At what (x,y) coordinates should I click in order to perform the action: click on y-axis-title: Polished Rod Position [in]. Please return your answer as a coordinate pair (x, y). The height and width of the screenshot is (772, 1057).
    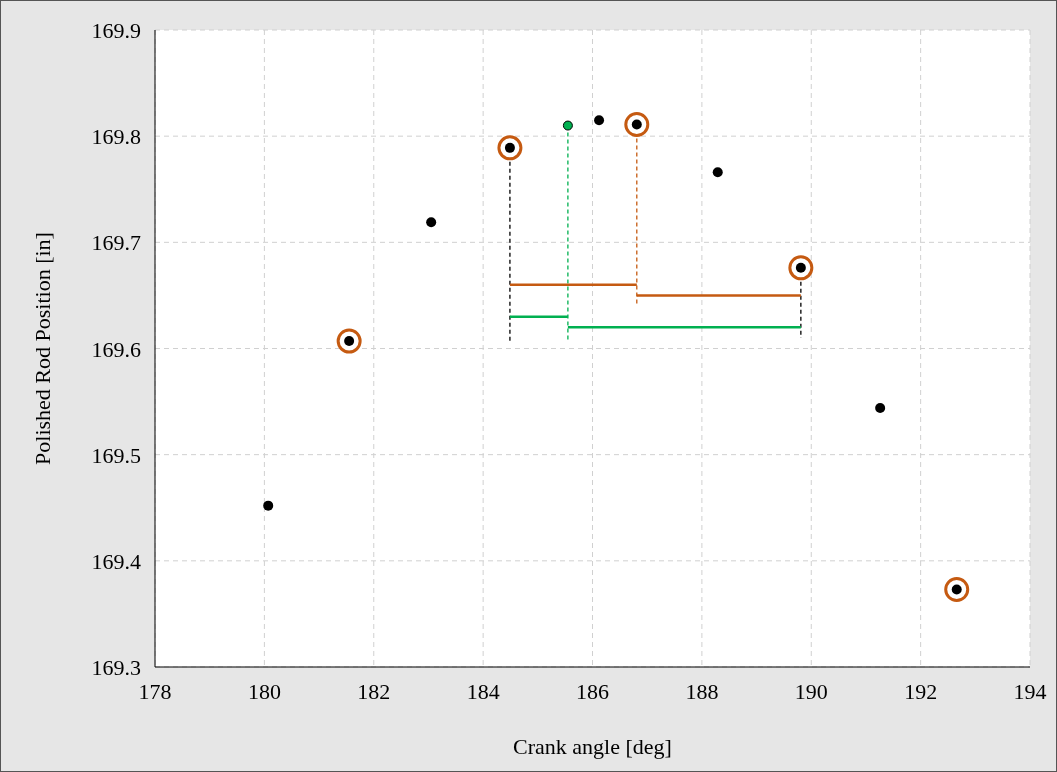
    Looking at the image, I should click on (42, 348).